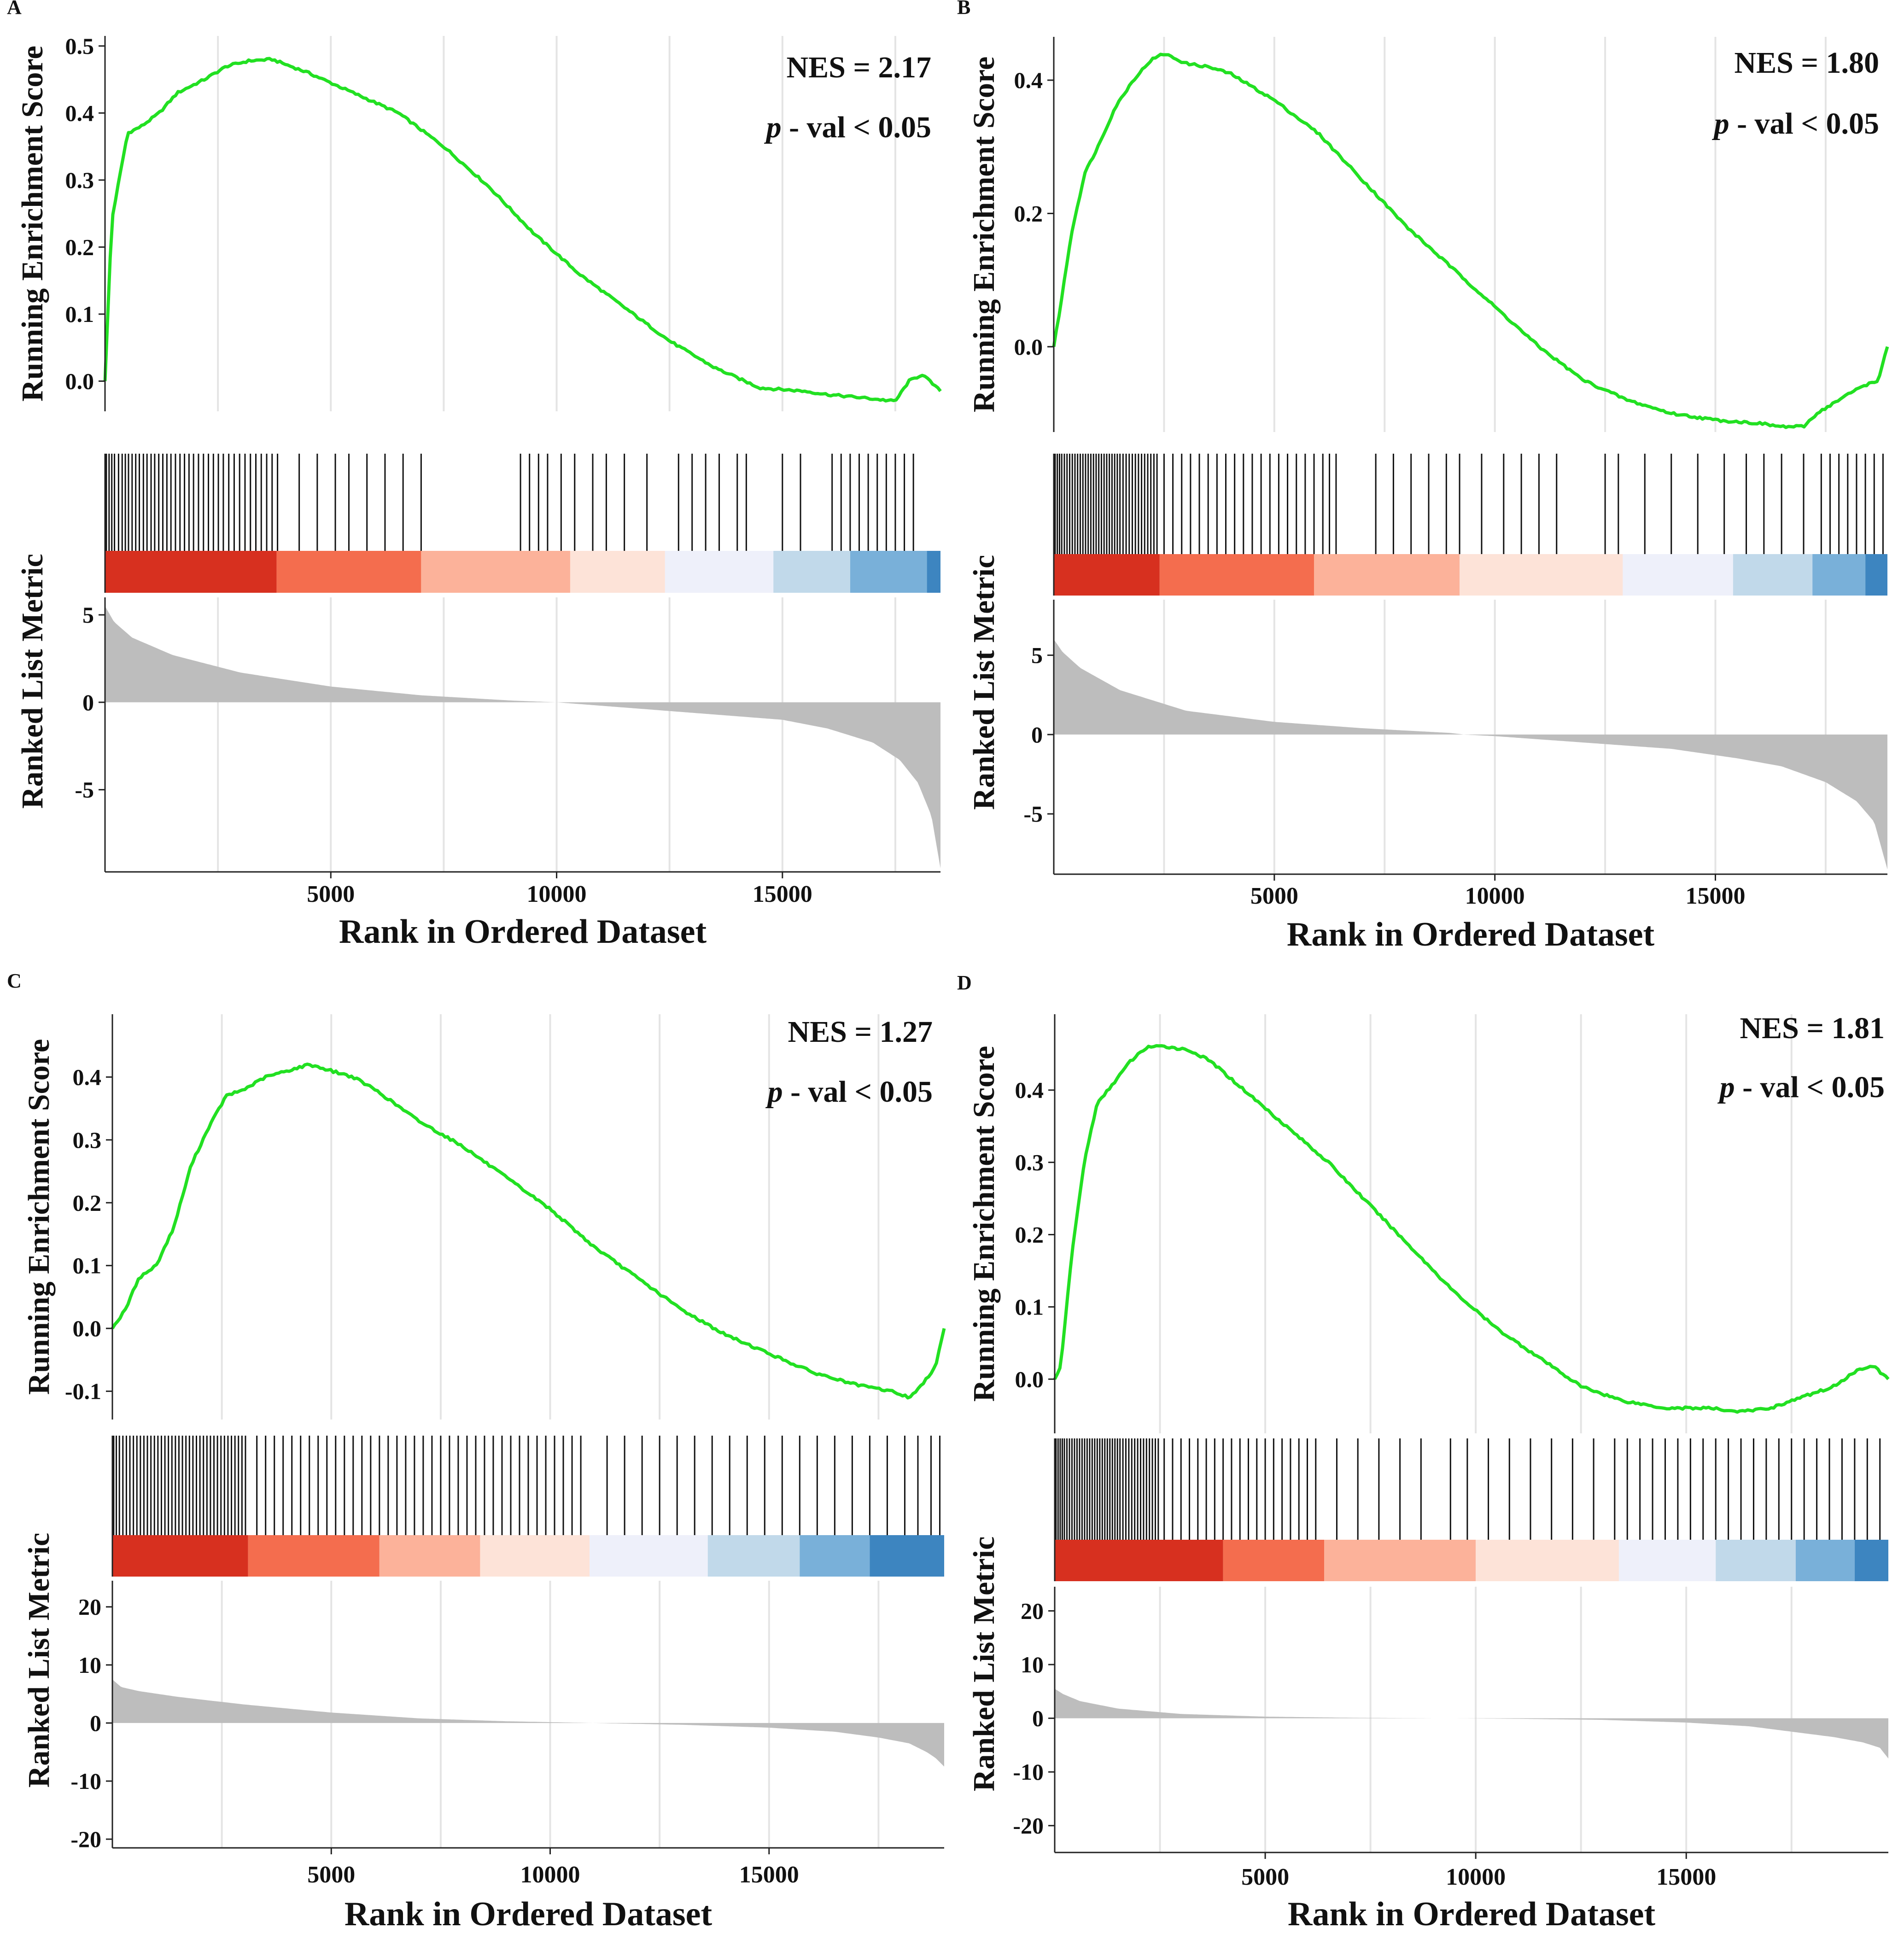  I want to click on es-y-tick-label: 0.3, so click(1029, 1162).